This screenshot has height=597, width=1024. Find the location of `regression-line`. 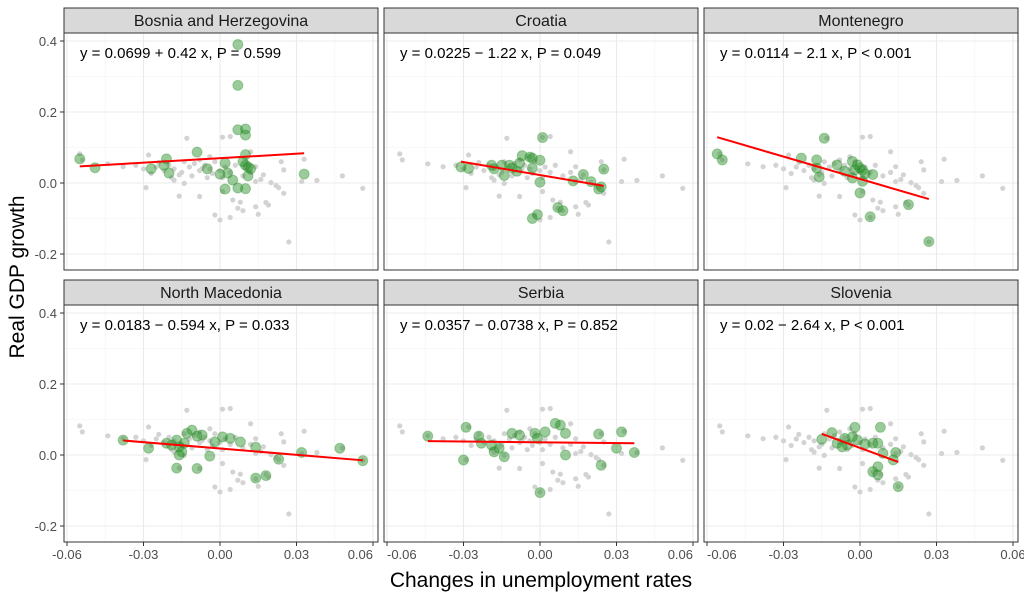

regression-line is located at coordinates (823, 168).